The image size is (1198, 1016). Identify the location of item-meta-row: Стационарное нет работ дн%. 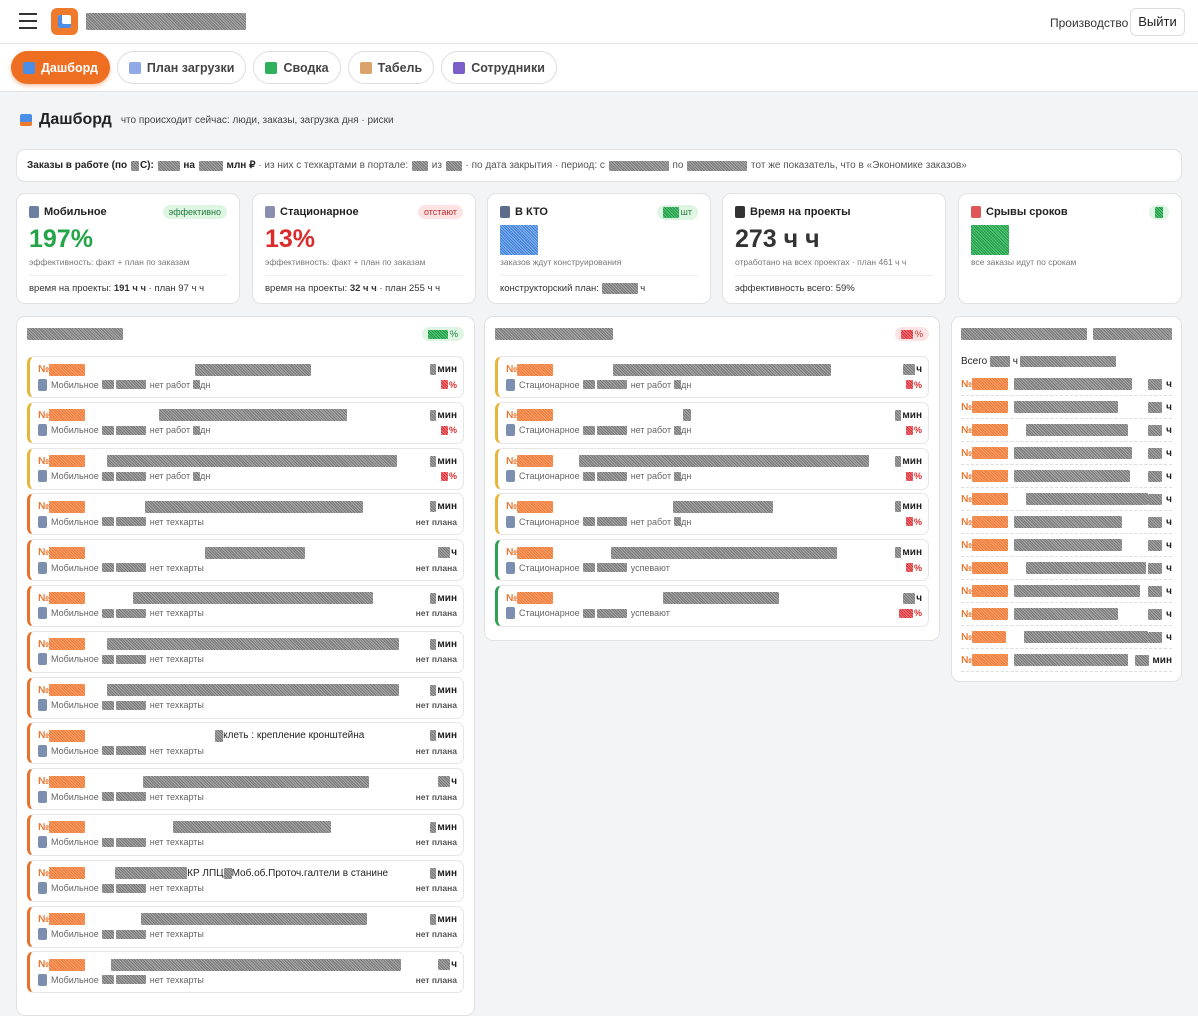
(714, 476).